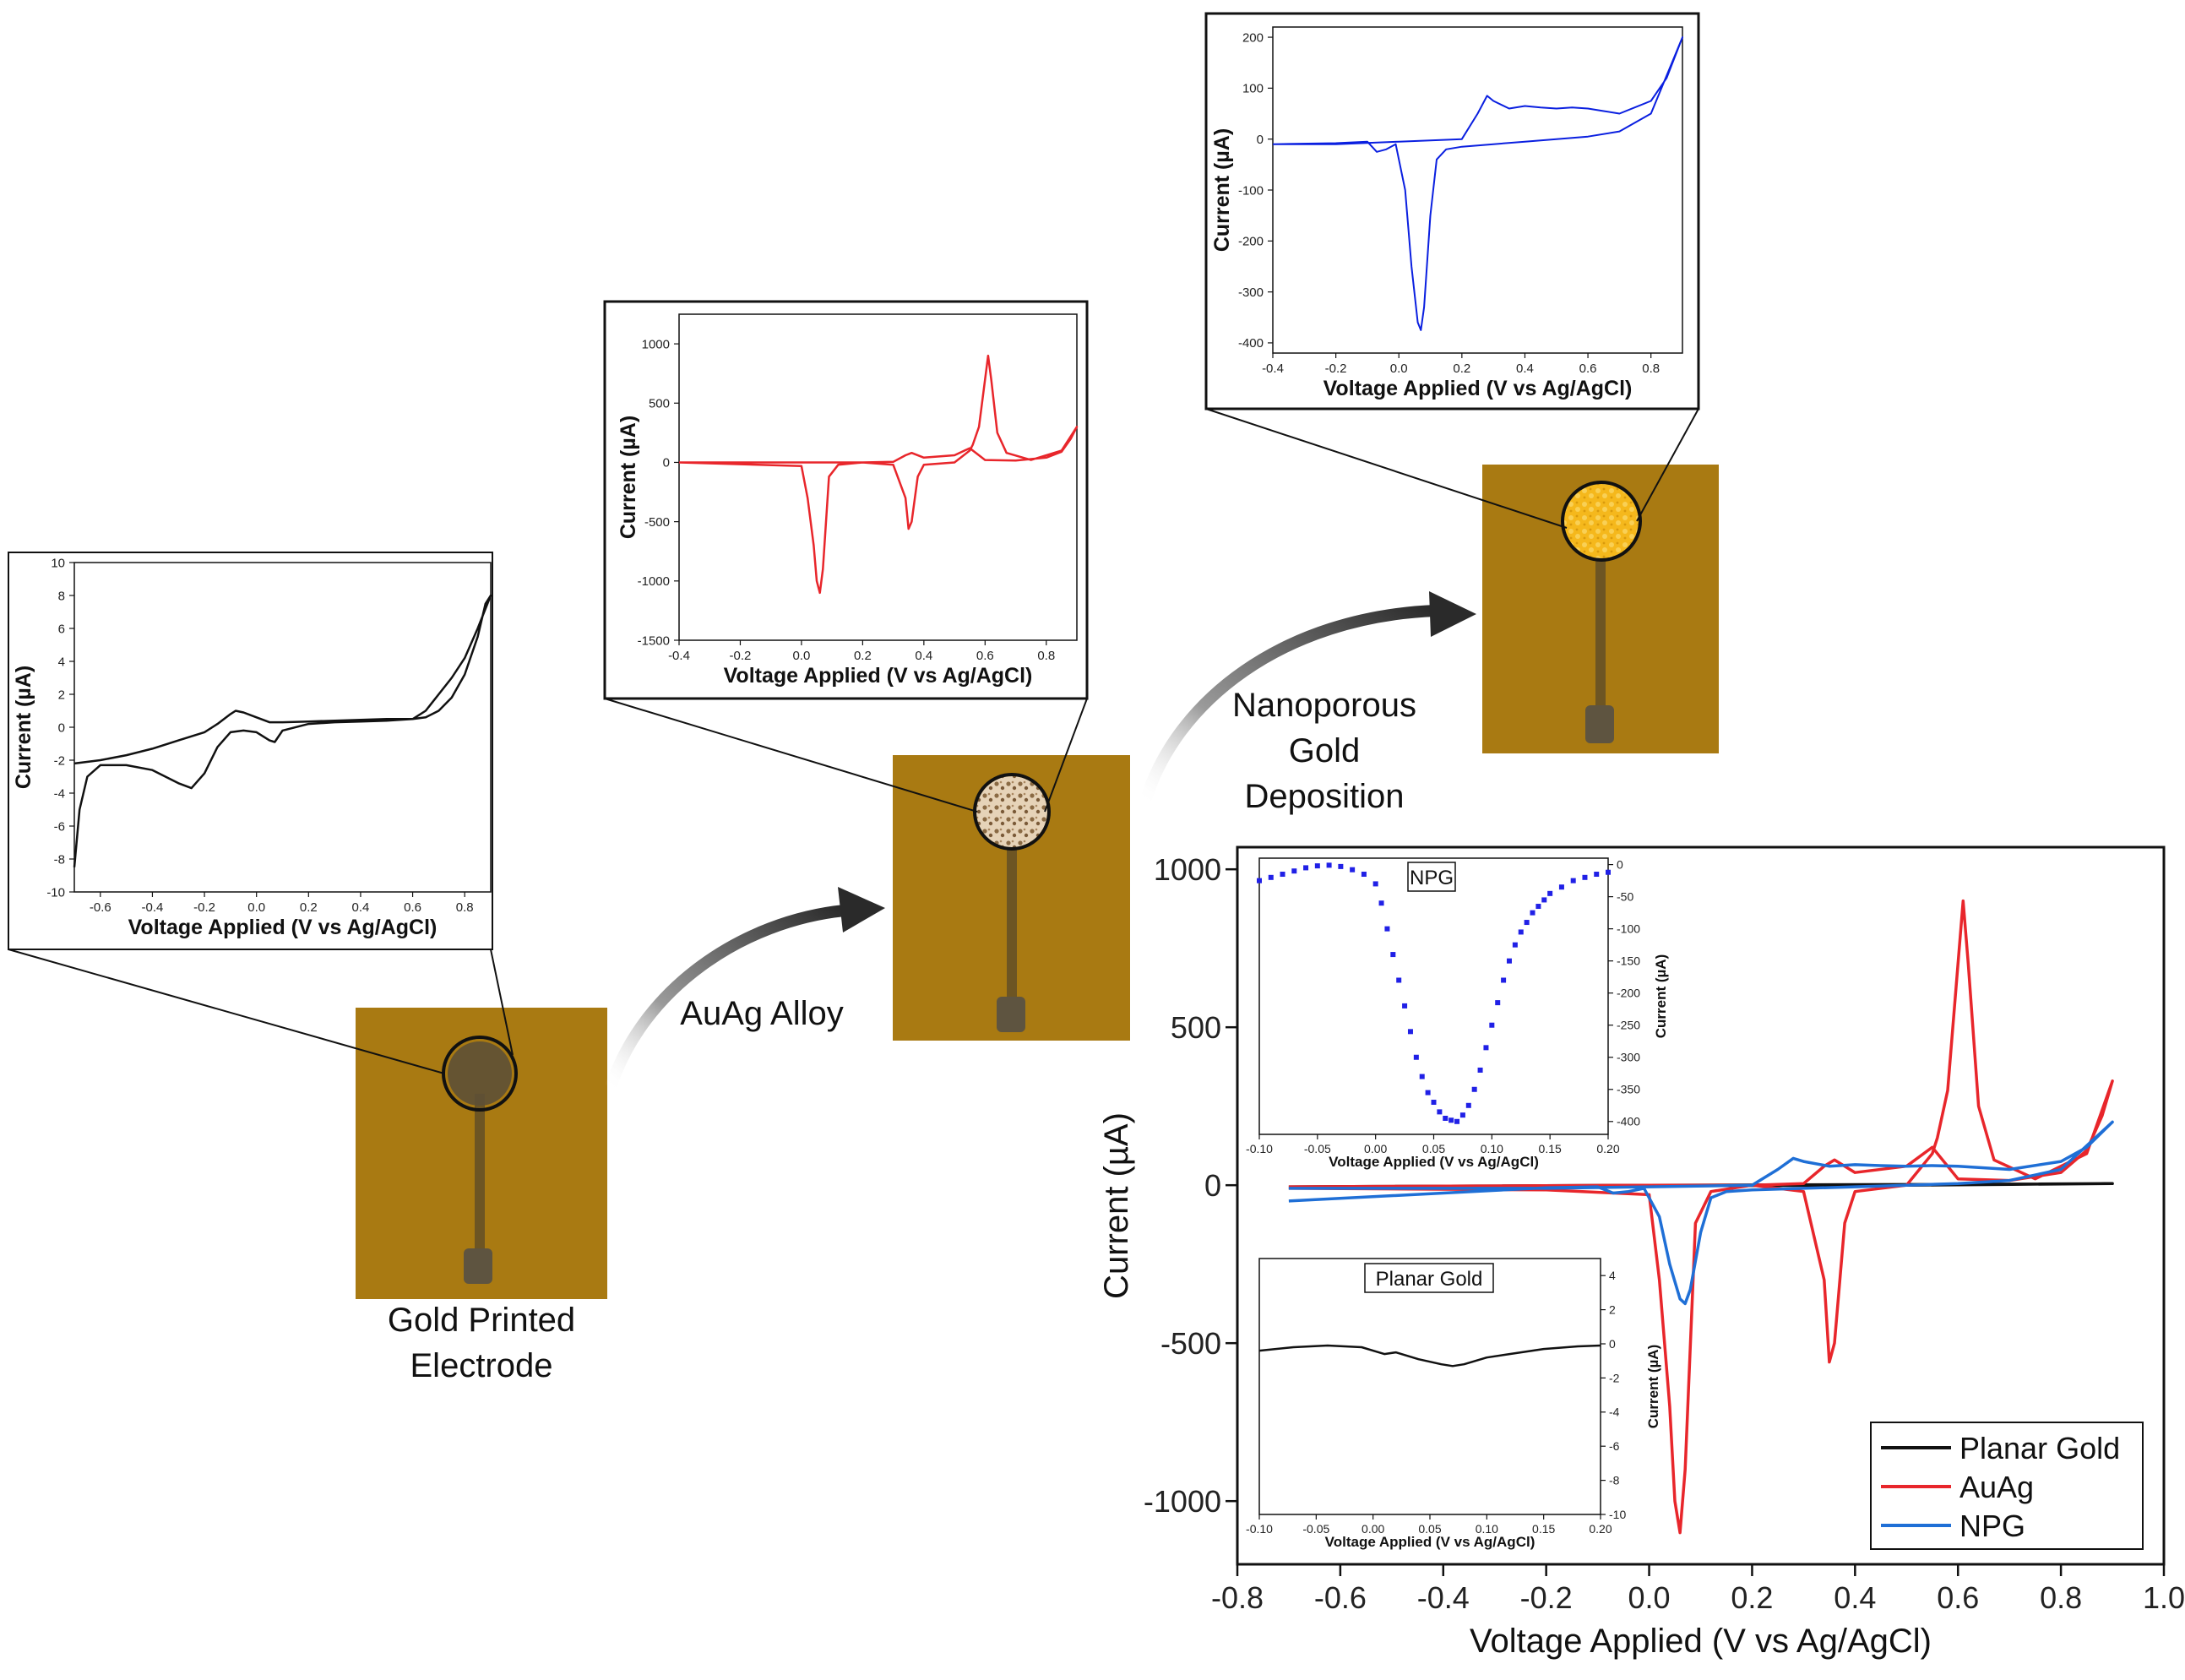 The width and height of the screenshot is (2185, 1680). I want to click on legend-box, so click(2007, 1486).